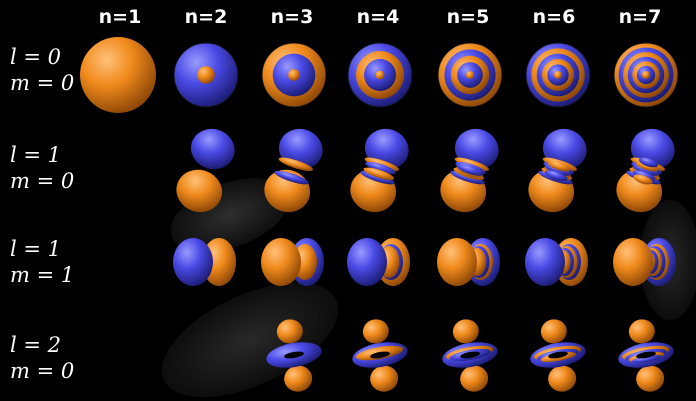 The image size is (696, 401). I want to click on orbital-p0-n5, so click(469, 170).